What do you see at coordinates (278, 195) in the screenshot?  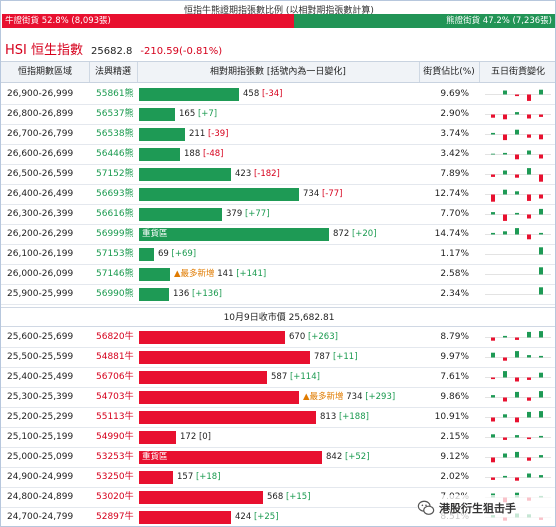 I see `table-row: 26,400-26,499 56693熊 734 [-77] 12.74%` at bounding box center [278, 195].